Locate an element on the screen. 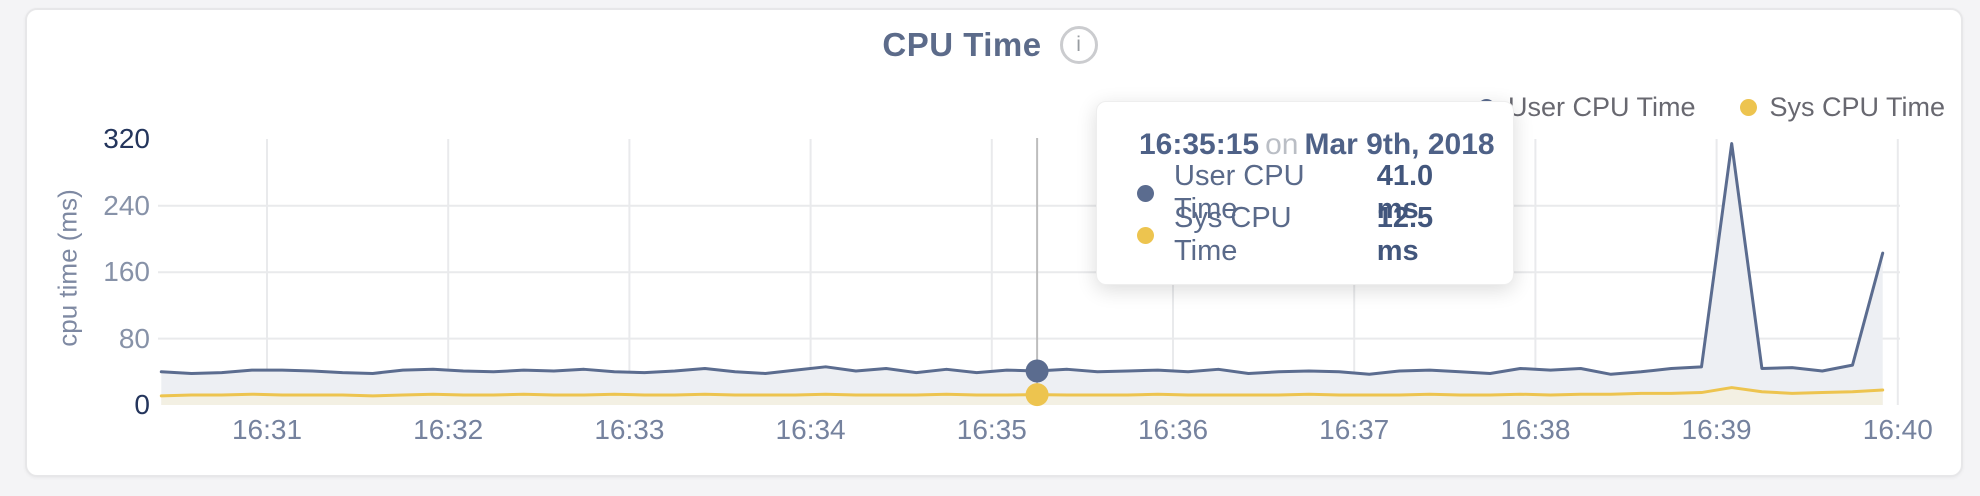 Image resolution: width=1980 pixels, height=496 pixels. tooltip-row-sys-cpu: Sys CPU Time 12.5 ms is located at coordinates (1305, 234).